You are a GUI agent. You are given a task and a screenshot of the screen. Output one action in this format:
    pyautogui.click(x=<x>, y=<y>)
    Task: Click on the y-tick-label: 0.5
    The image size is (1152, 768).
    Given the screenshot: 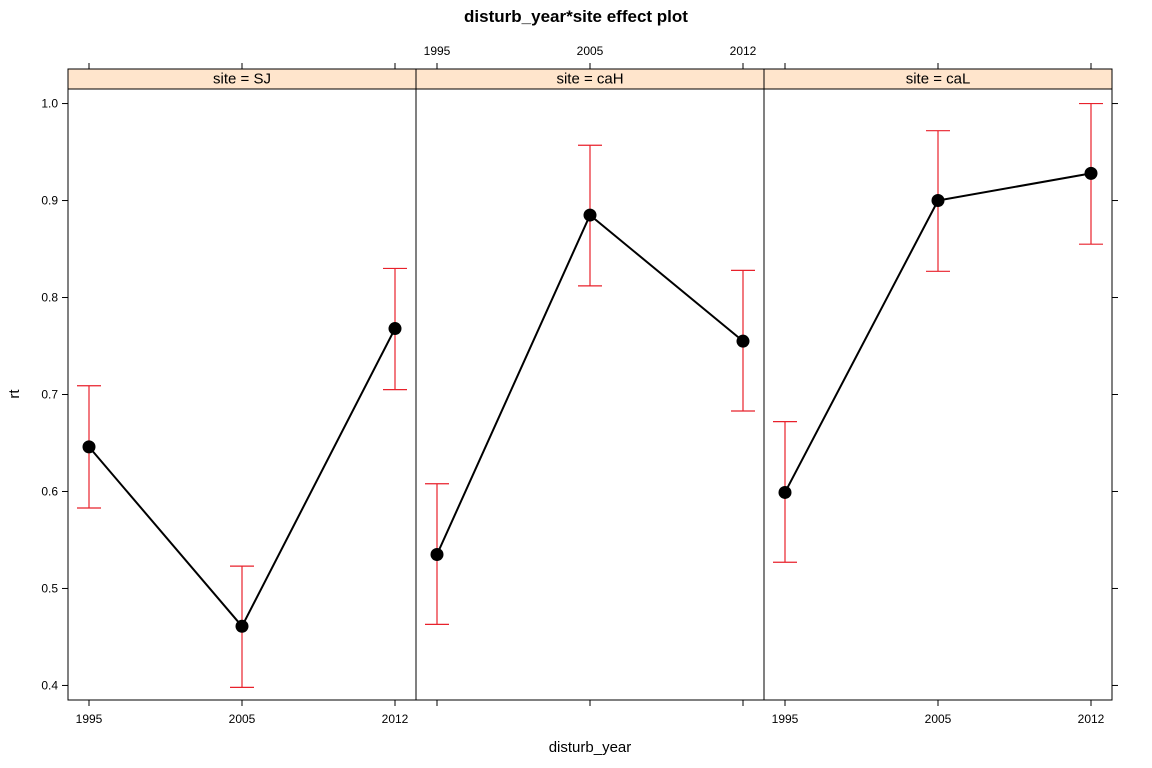 What is the action you would take?
    pyautogui.click(x=49, y=588)
    